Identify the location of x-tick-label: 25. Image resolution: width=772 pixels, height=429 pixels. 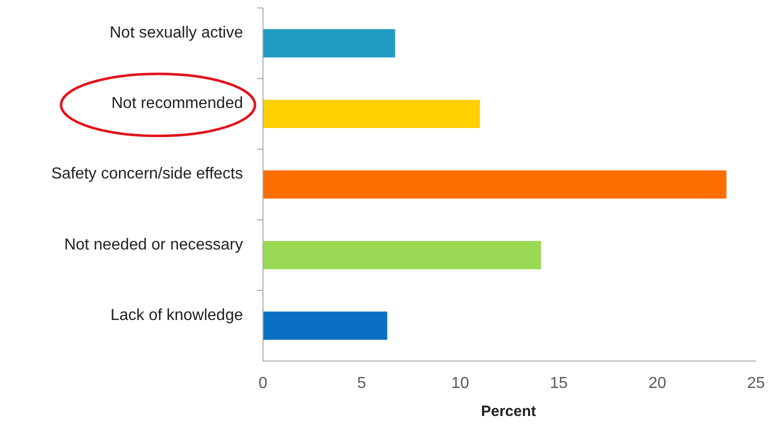
(756, 383).